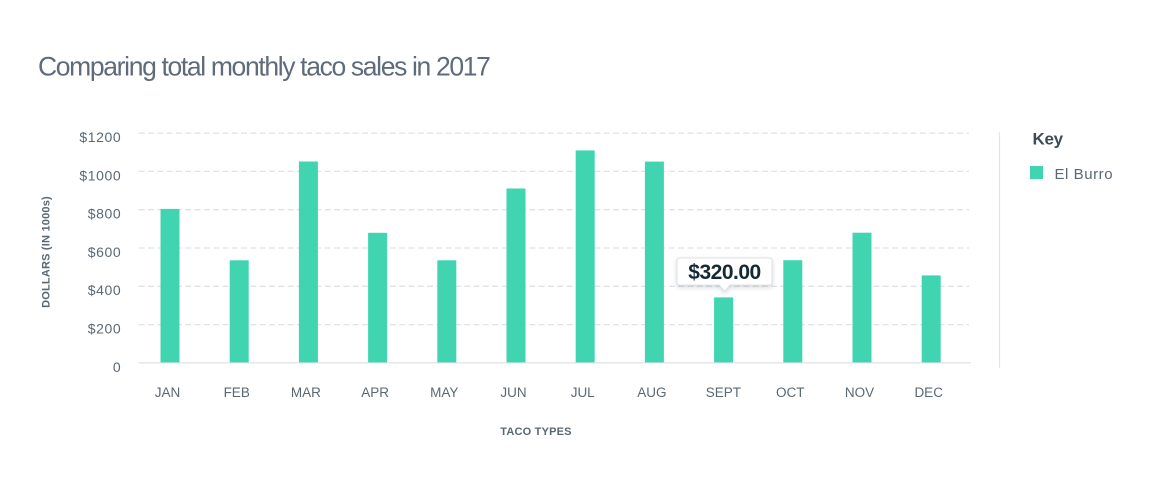  Describe the element at coordinates (513, 392) in the screenshot. I see `svg-text: JUN` at that location.